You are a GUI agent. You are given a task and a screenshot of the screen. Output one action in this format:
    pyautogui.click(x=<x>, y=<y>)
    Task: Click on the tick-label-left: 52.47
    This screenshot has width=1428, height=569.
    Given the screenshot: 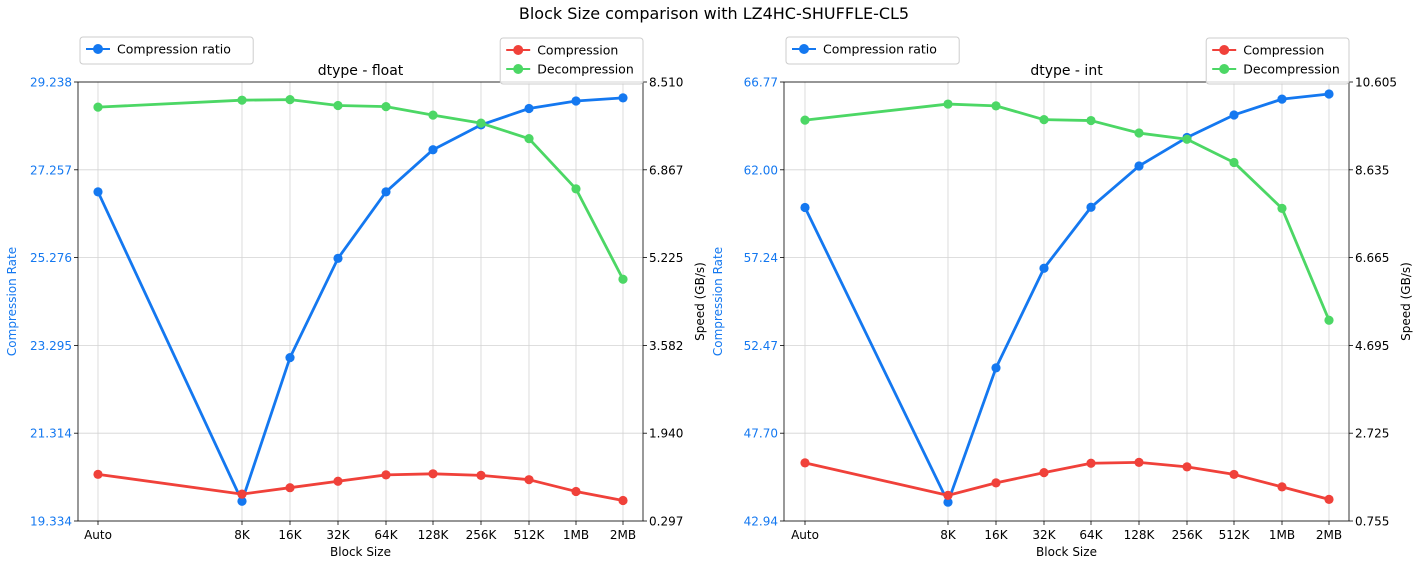 What is the action you would take?
    pyautogui.click(x=761, y=346)
    